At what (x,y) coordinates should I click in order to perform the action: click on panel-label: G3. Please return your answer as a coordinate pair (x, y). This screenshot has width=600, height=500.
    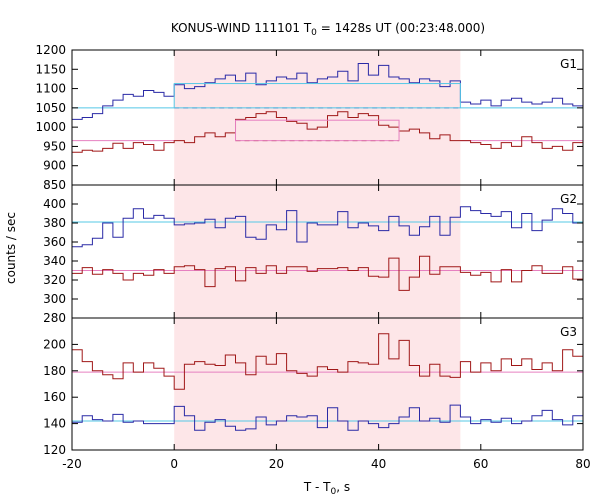
    Looking at the image, I should click on (568, 332).